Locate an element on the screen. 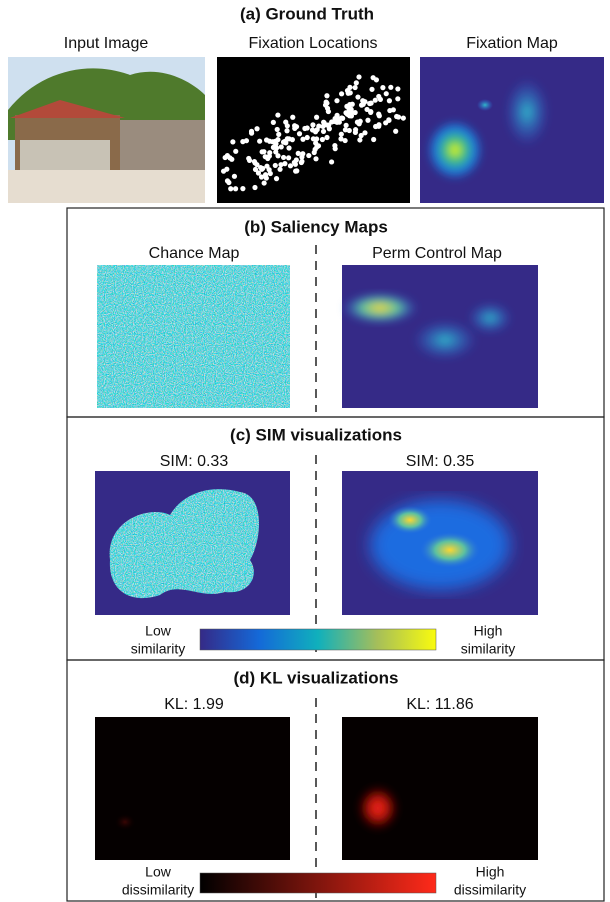 This screenshot has width=610, height=902. colorbar-label: Low is located at coordinates (158, 631).